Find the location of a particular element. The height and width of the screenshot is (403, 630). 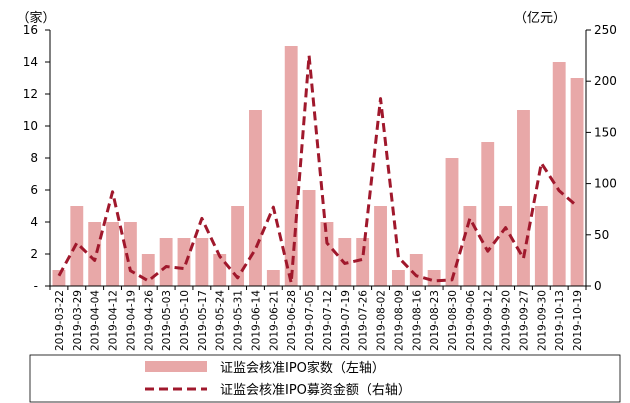

x-tick-label: 2019-09-12 is located at coordinates (489, 320).